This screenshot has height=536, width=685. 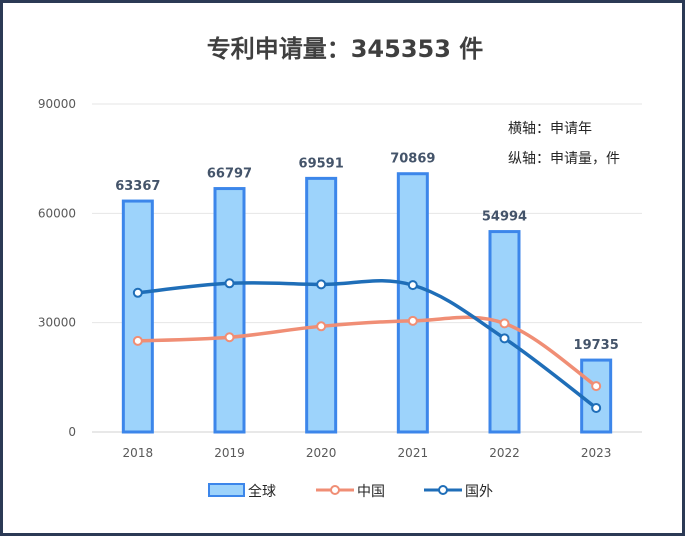 What do you see at coordinates (412, 159) in the screenshot?
I see `bar-data-label: 70869` at bounding box center [412, 159].